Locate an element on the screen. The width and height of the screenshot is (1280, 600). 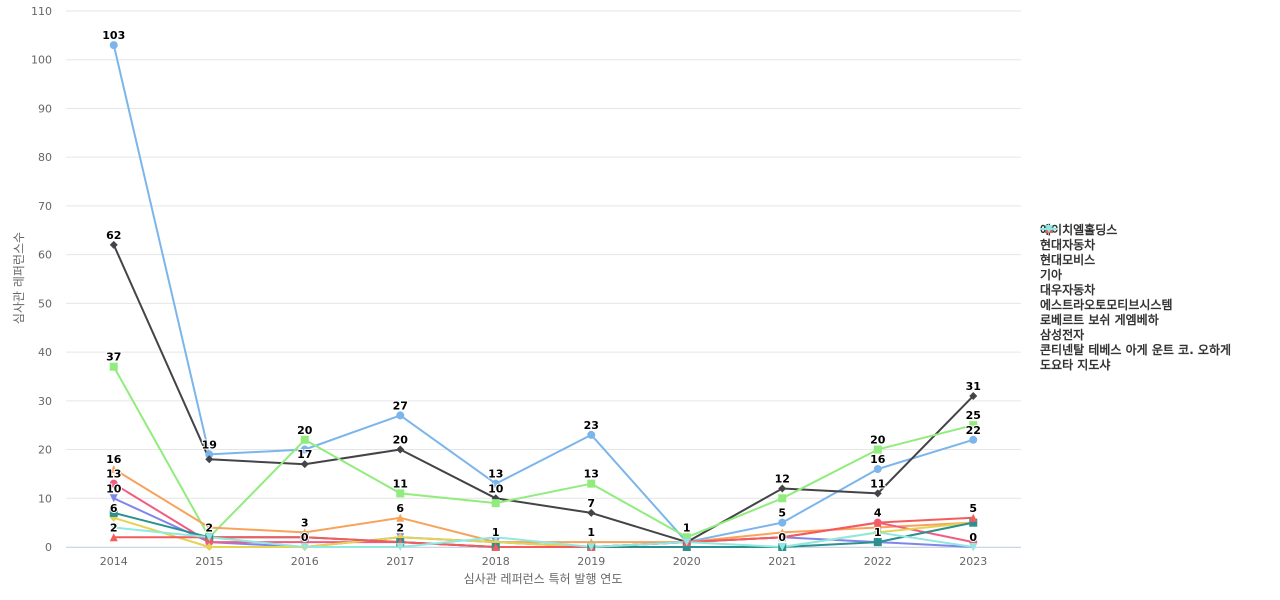
legend-item: 대우자동차 is located at coordinates (1135, 261).